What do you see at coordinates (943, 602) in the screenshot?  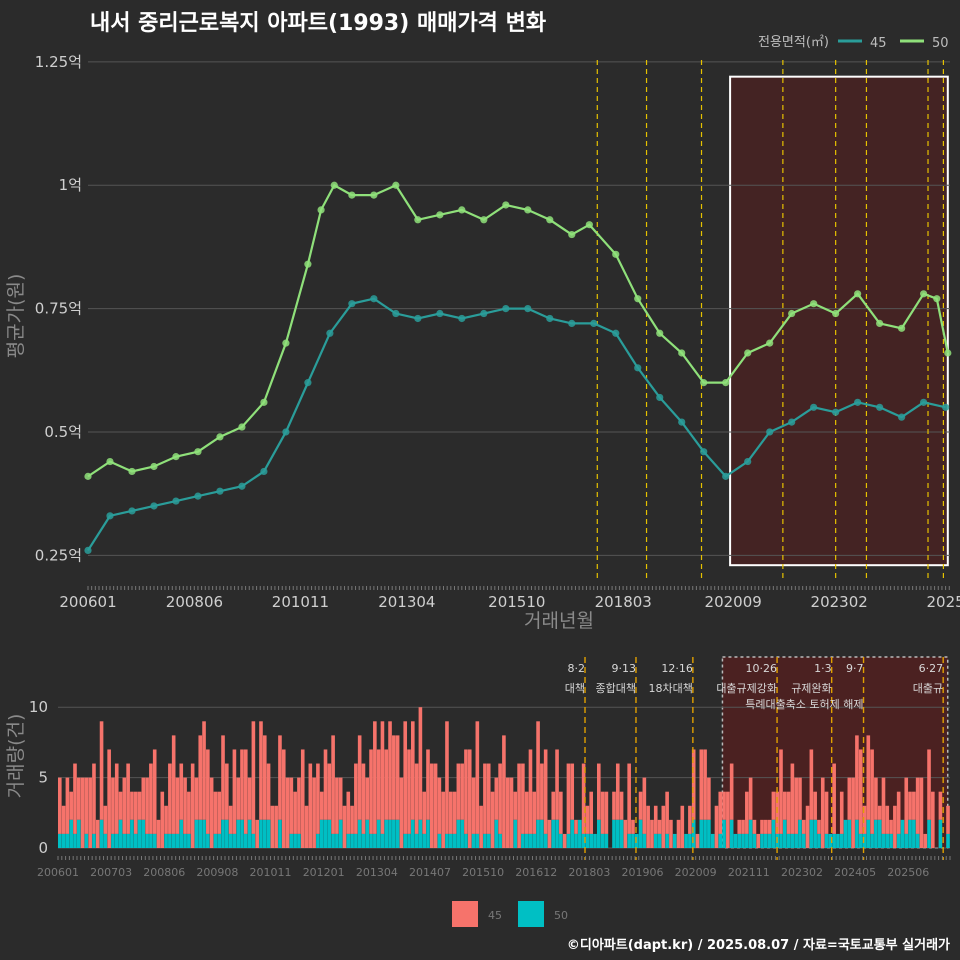 I see `x-tick-label: 2025` at bounding box center [943, 602].